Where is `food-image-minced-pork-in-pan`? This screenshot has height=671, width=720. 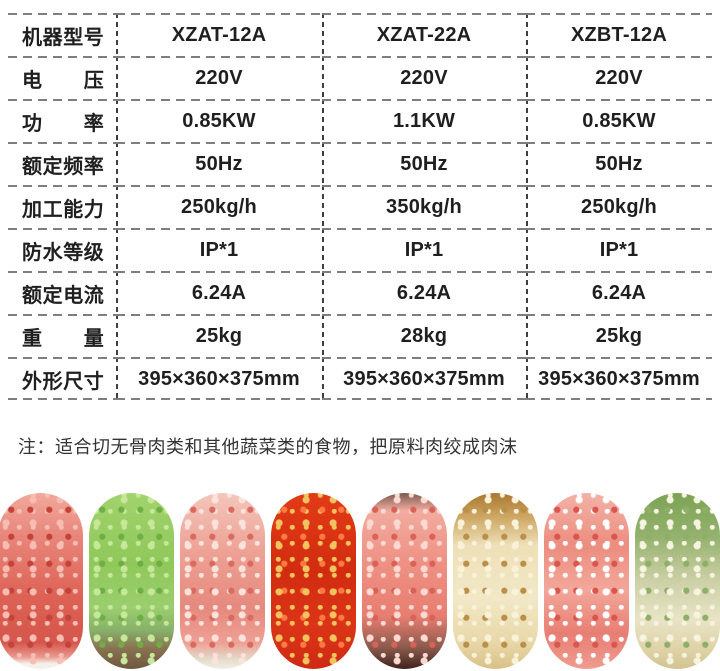
food-image-minced-pork-in-pan is located at coordinates (404, 581).